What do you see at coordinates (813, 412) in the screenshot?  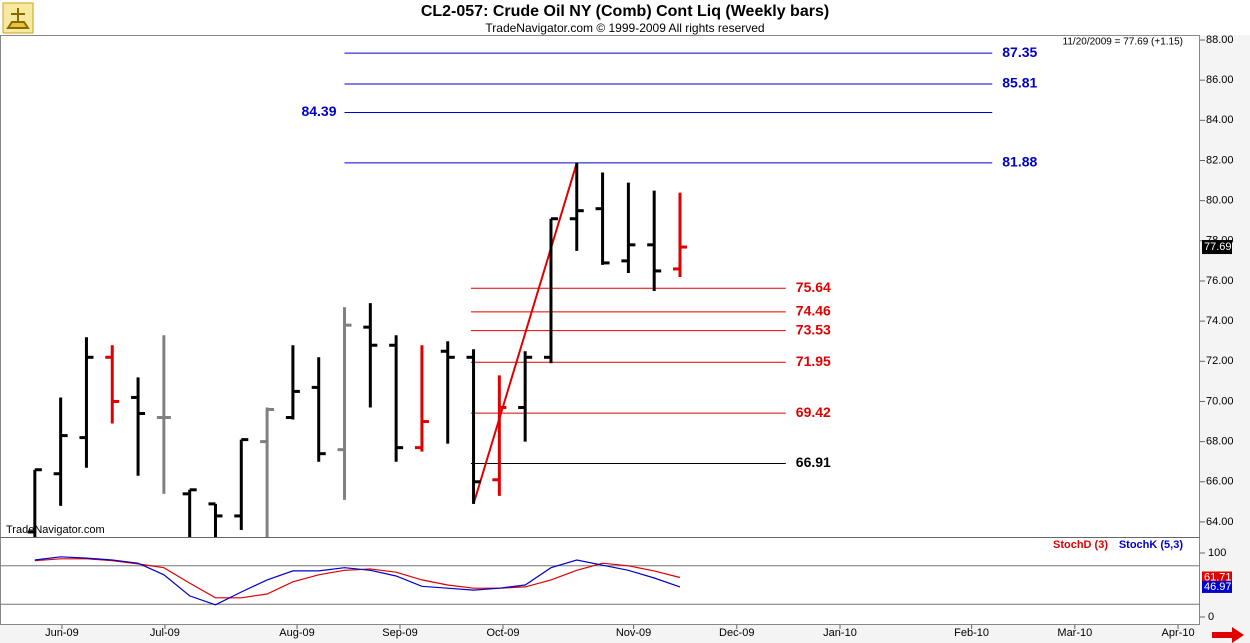 I see `level-label: 69.42` at bounding box center [813, 412].